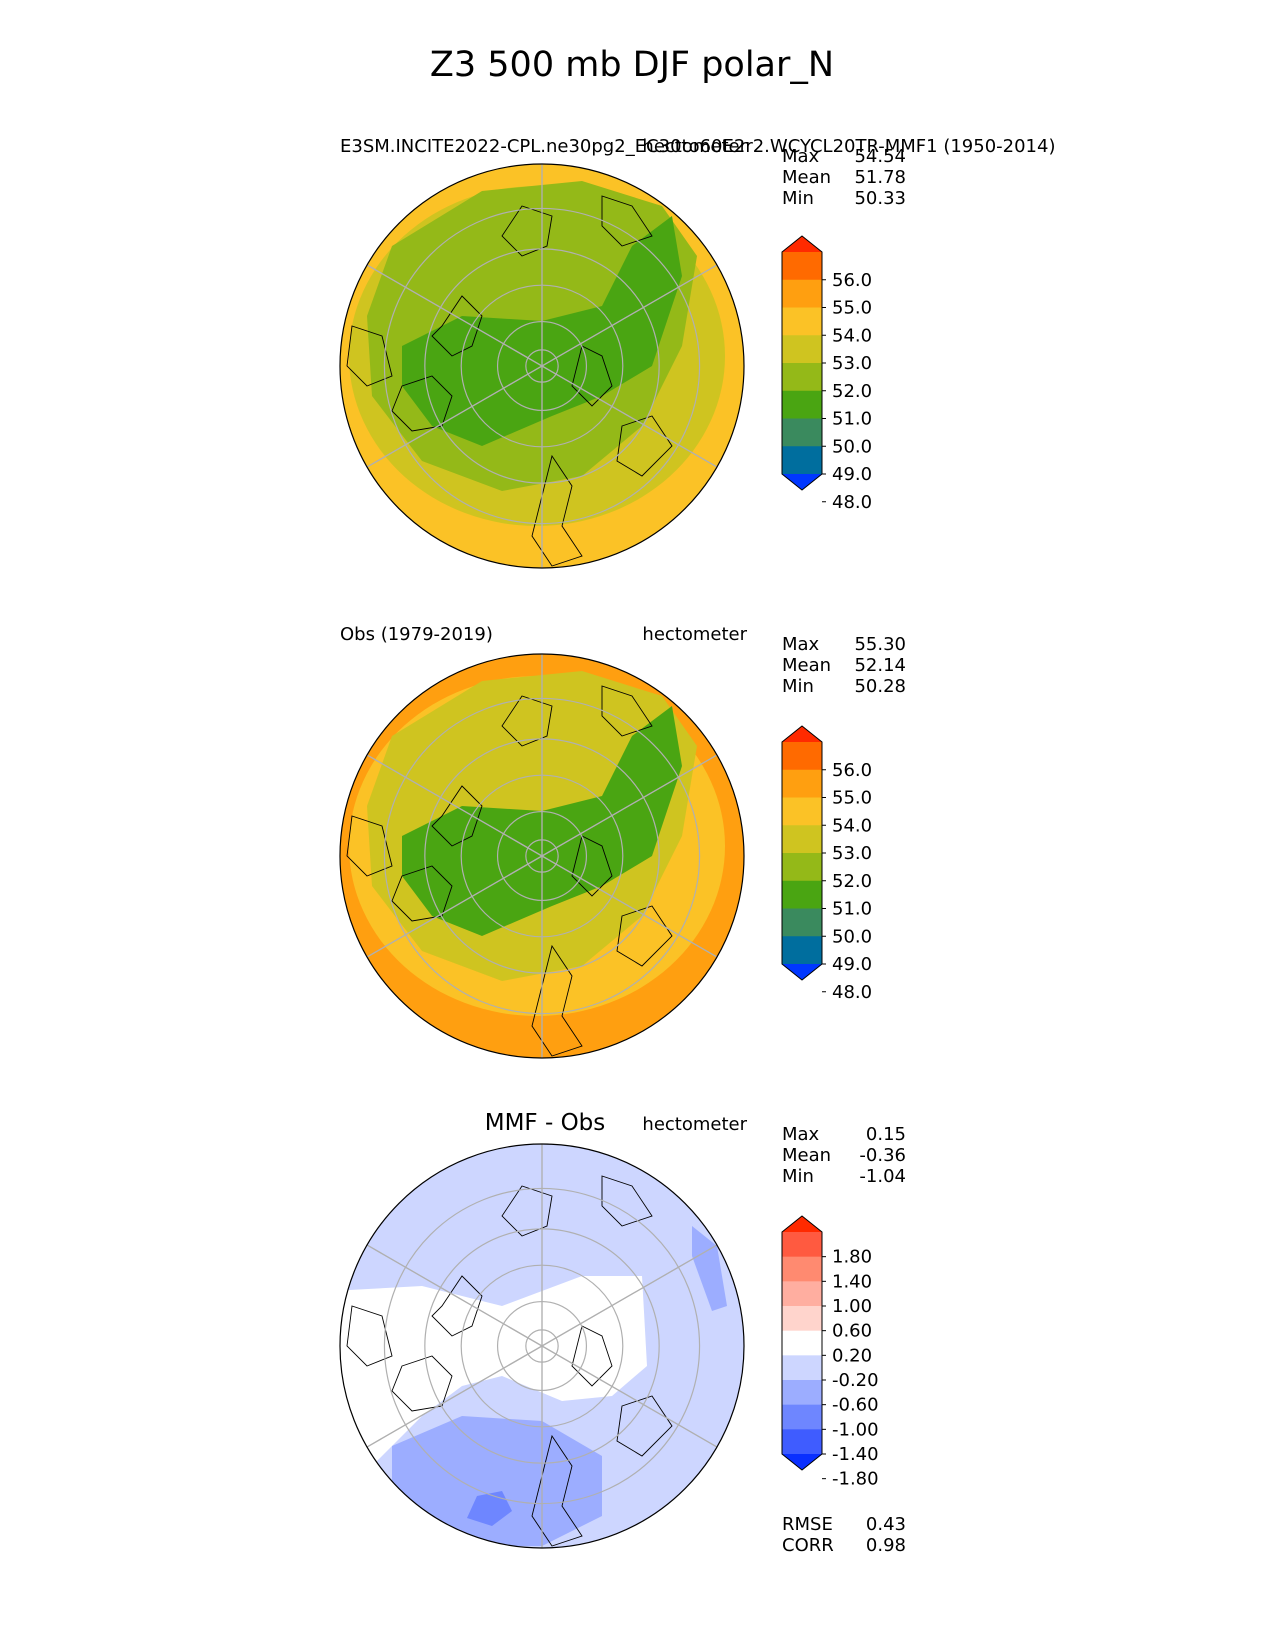 The width and height of the screenshot is (1275, 1650). What do you see at coordinates (694, 634) in the screenshot?
I see `panel-reference-units: hectometer` at bounding box center [694, 634].